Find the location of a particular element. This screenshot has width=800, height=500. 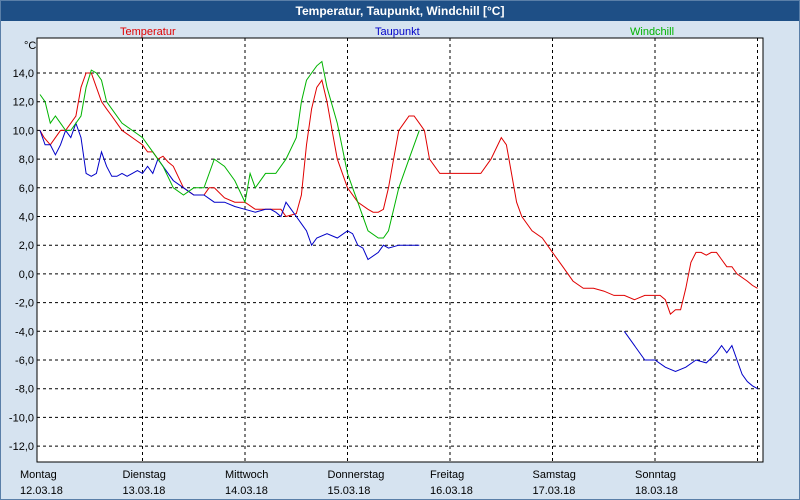

y-tick-label: 12,0 is located at coordinates (23, 103).